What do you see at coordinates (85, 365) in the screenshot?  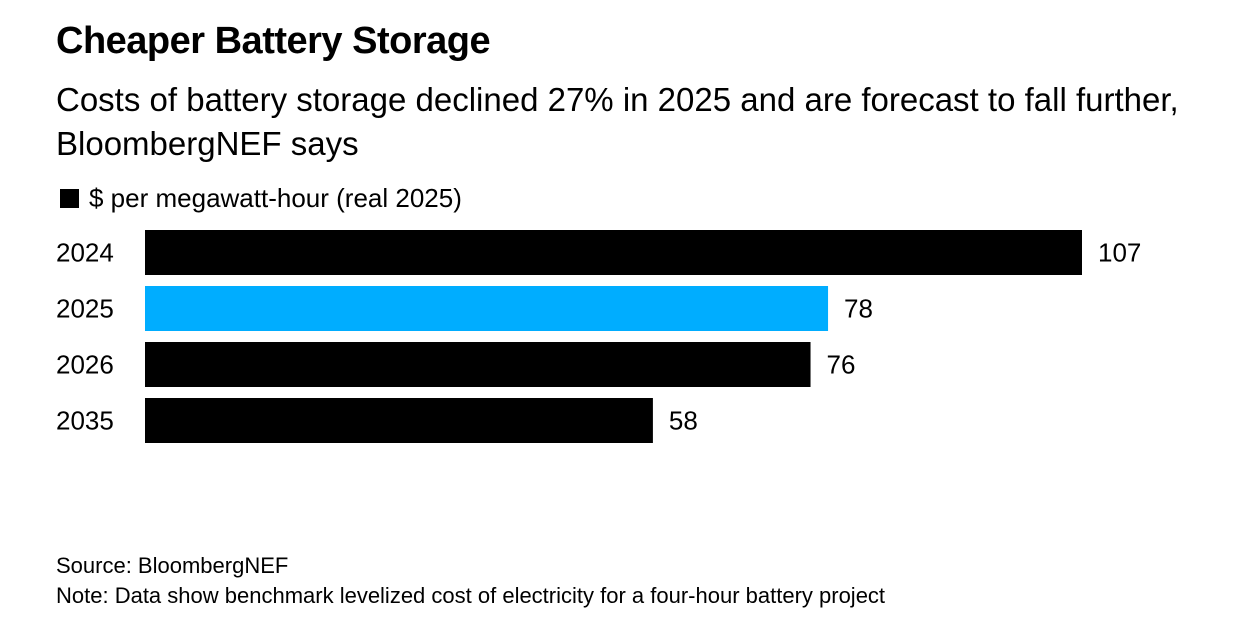 I see `category-label-2026: 2026` at bounding box center [85, 365].